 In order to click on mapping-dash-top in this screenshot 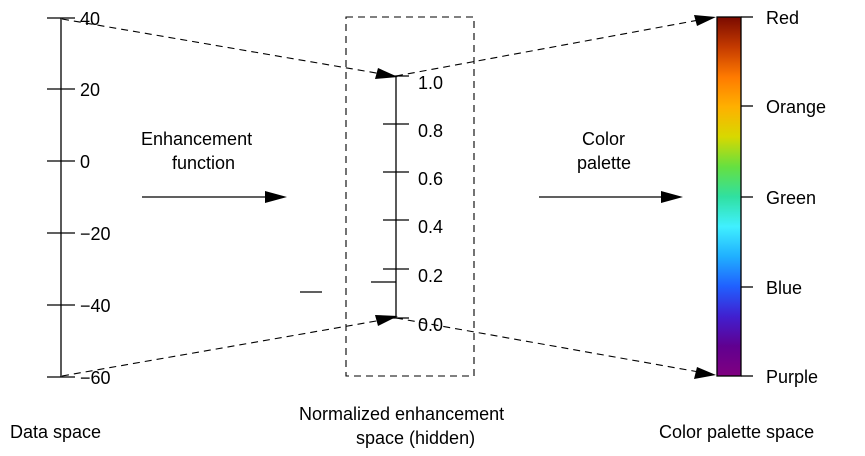, I will do `click(222, 46)`.